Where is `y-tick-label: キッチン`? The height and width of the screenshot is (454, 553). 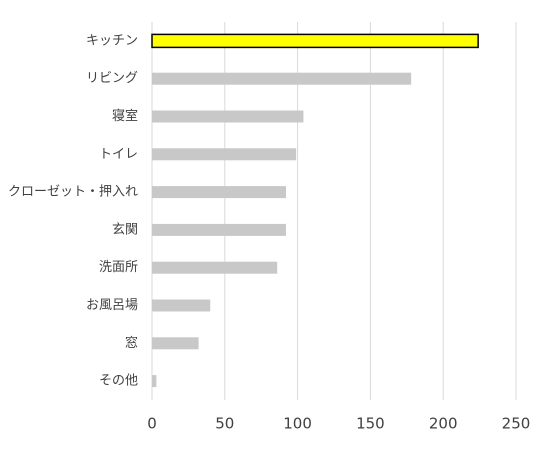 y-tick-label: キッチン is located at coordinates (112, 40).